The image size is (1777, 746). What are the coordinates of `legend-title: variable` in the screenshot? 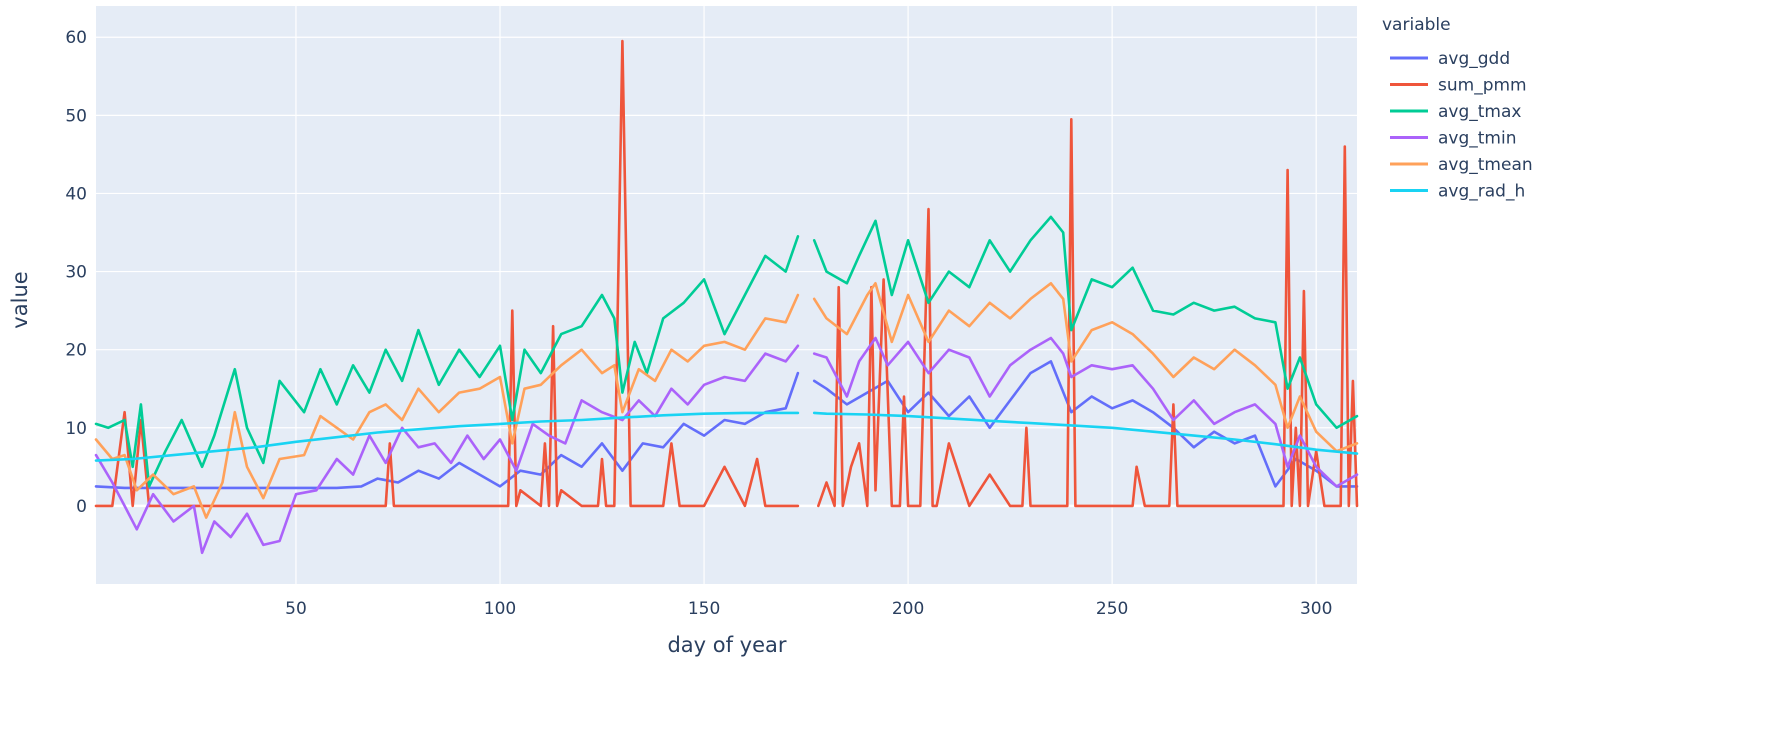 It's located at (1416, 25).